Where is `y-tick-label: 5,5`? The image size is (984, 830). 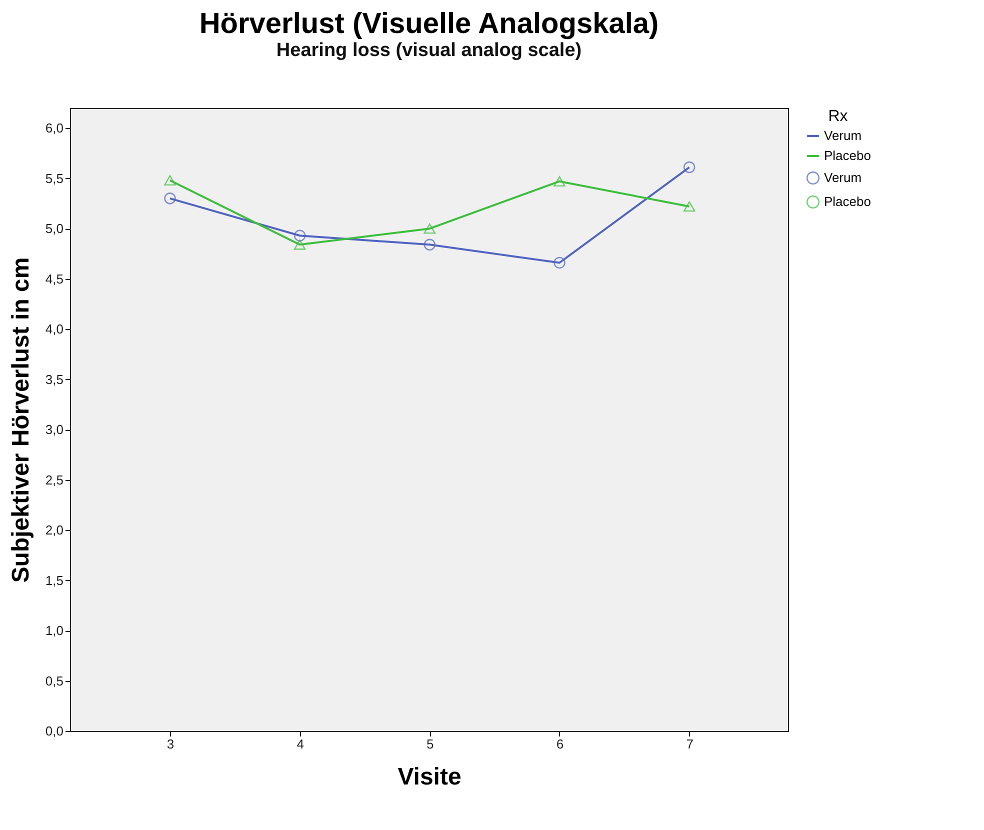 y-tick-label: 5,5 is located at coordinates (54, 178).